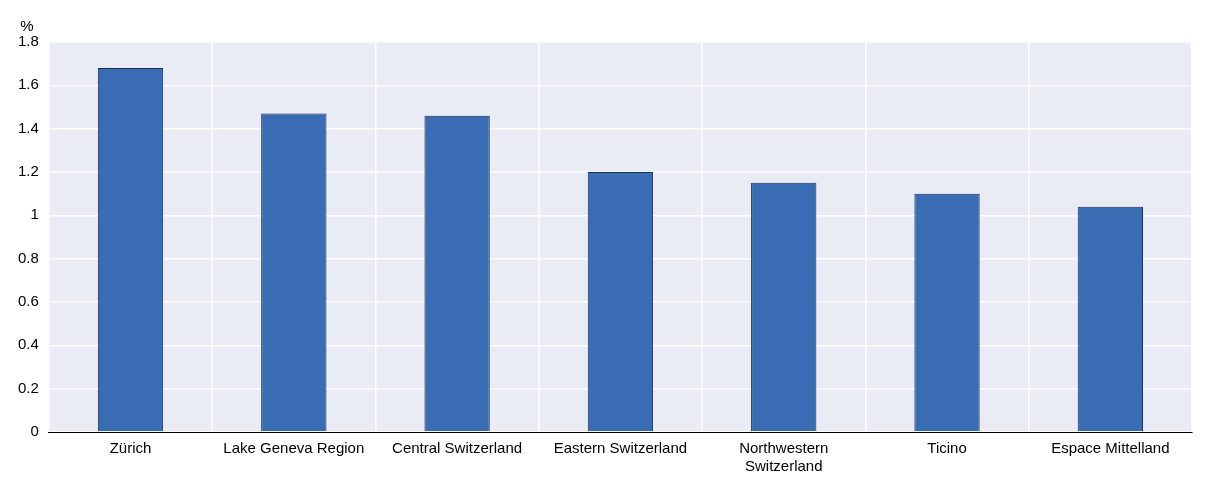  What do you see at coordinates (28, 84) in the screenshot?
I see `y-tick-label: 1.6` at bounding box center [28, 84].